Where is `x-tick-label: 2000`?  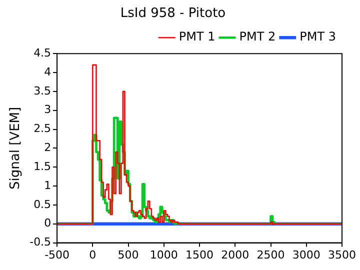 x-tick-label: 2000 is located at coordinates (235, 255).